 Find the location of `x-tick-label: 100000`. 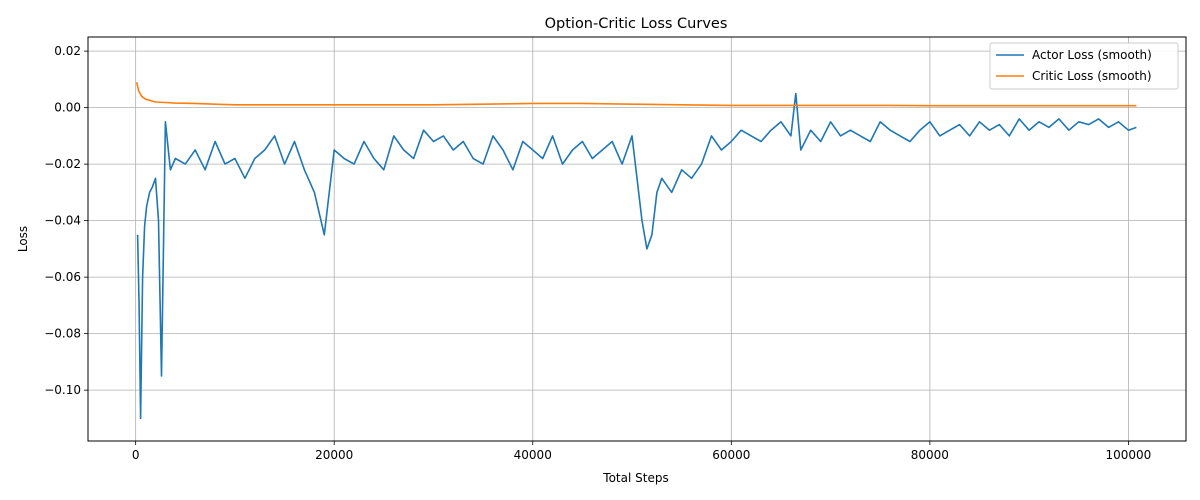

x-tick-label: 100000 is located at coordinates (1129, 455).